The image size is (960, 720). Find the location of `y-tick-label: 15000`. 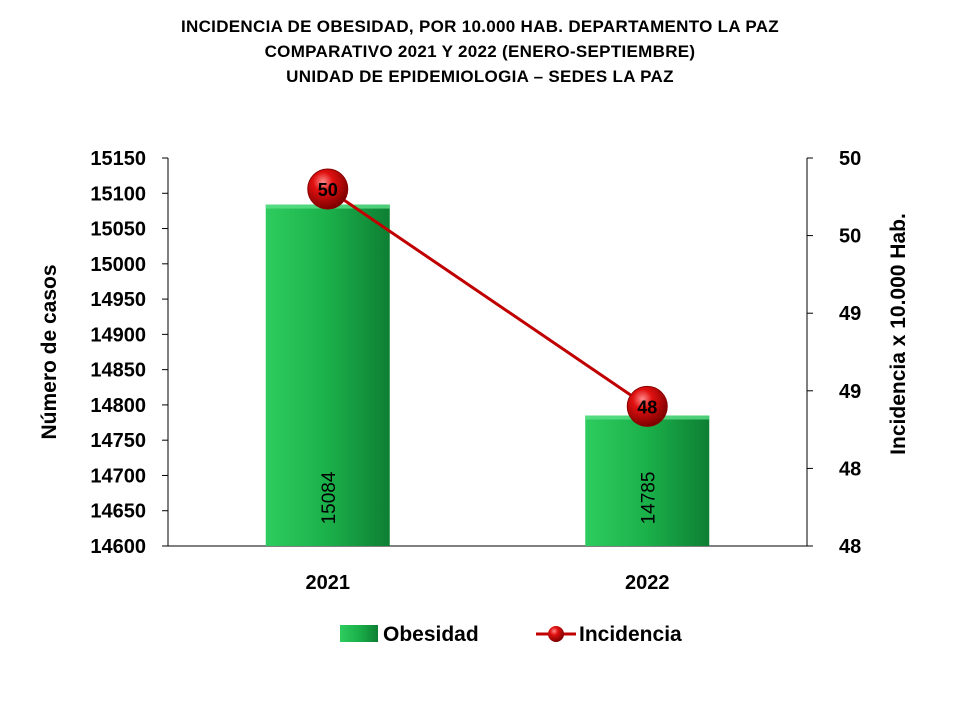

y-tick-label: 15000 is located at coordinates (118, 265).